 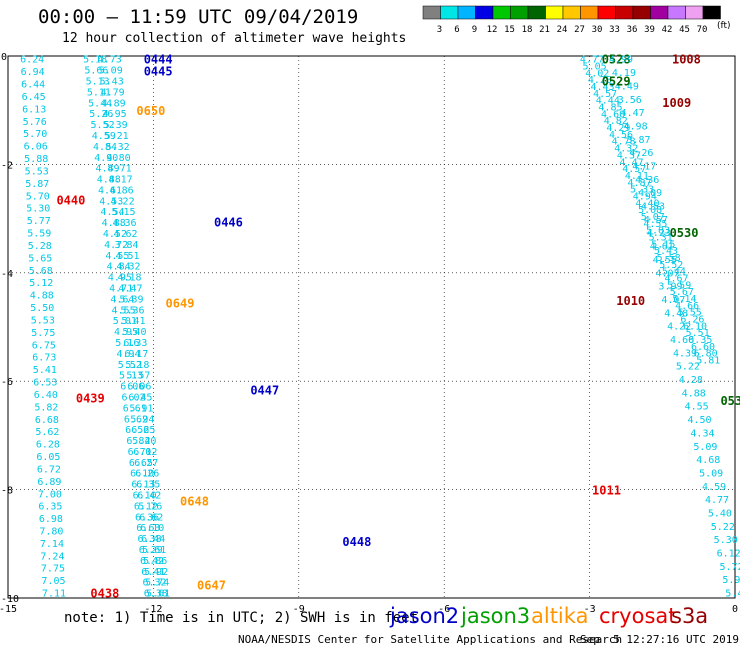 What do you see at coordinates (158, 72) in the screenshot?
I see `track-id-label: 0445` at bounding box center [158, 72].